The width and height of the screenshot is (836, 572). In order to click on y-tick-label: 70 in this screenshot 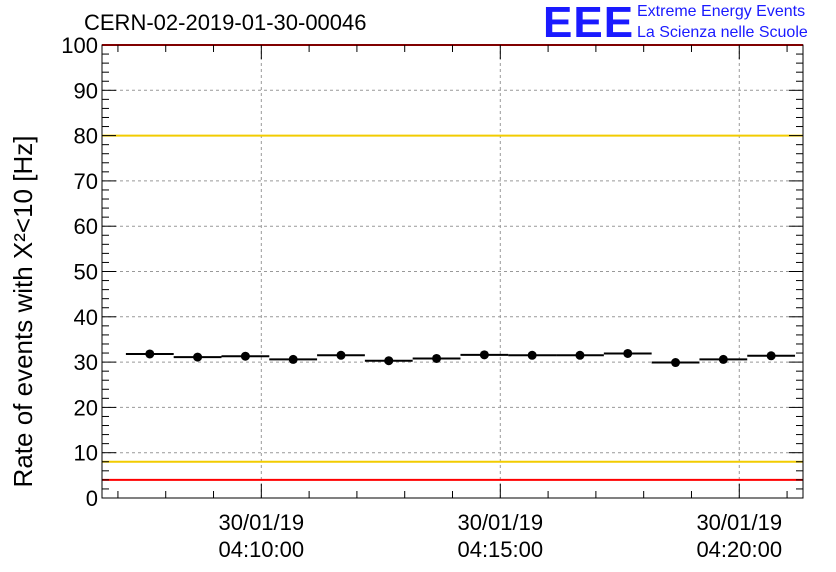, I will do `click(86, 181)`.